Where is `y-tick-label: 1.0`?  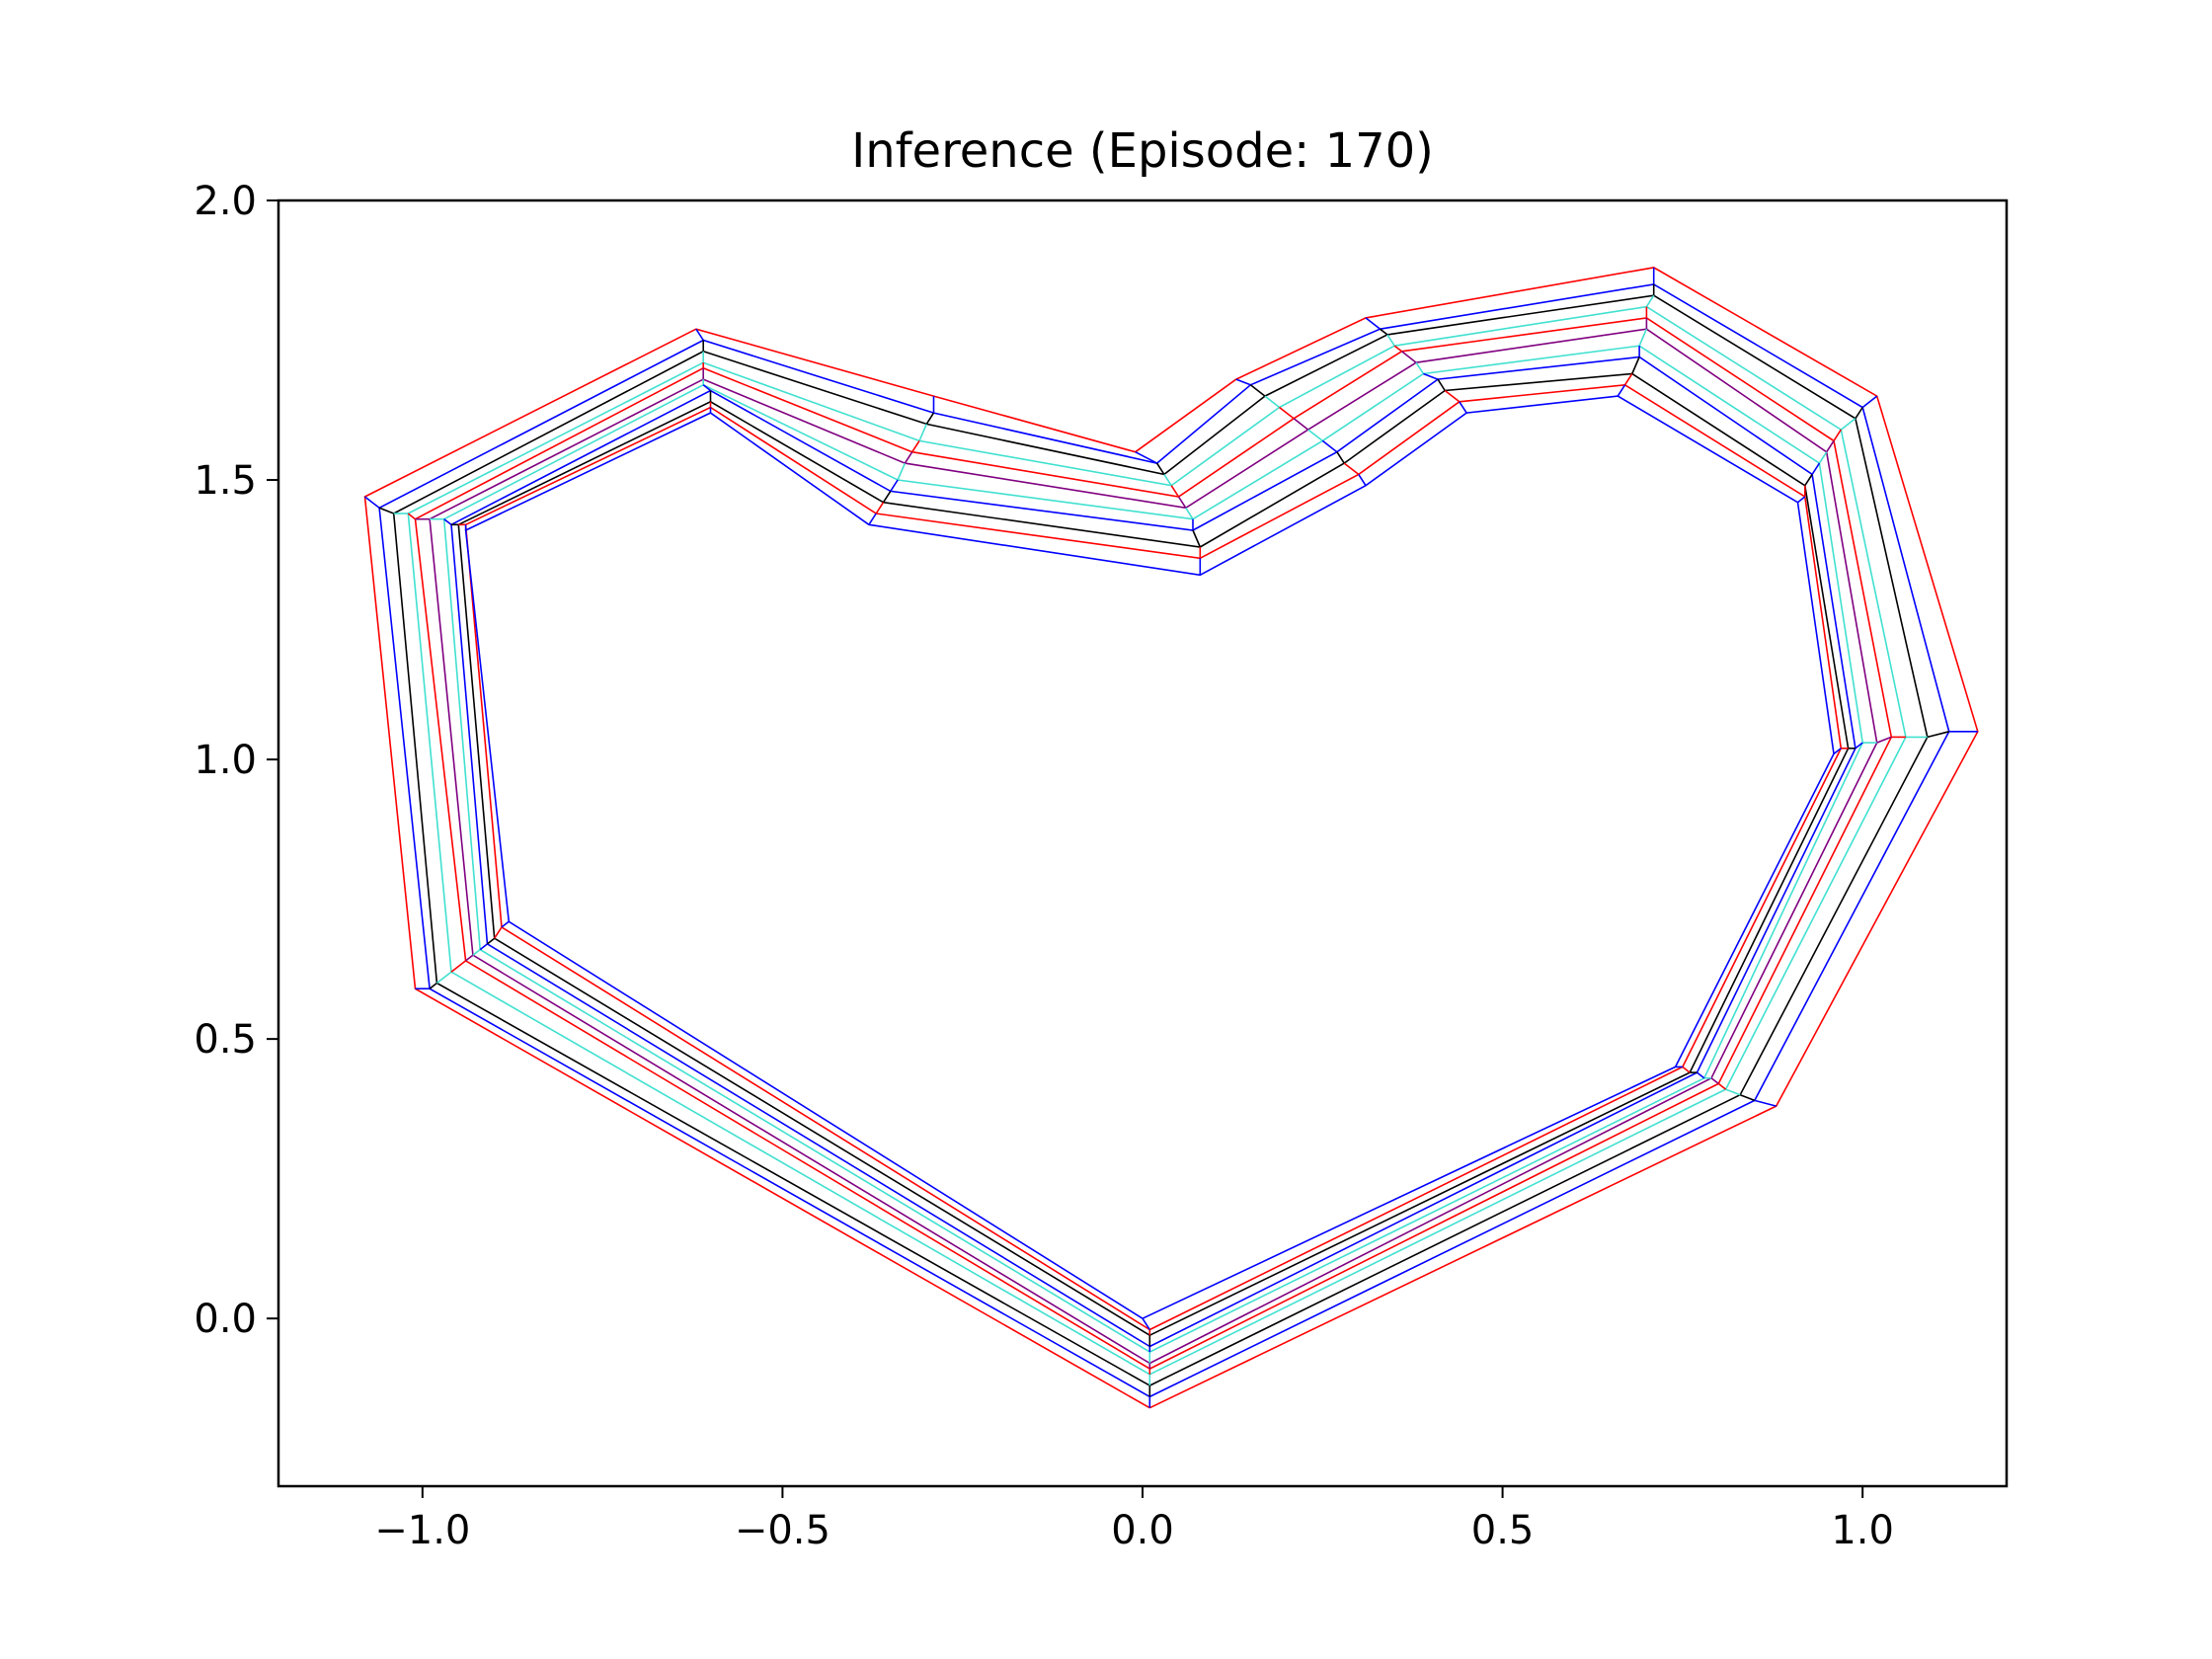 y-tick-label: 1.0 is located at coordinates (226, 760).